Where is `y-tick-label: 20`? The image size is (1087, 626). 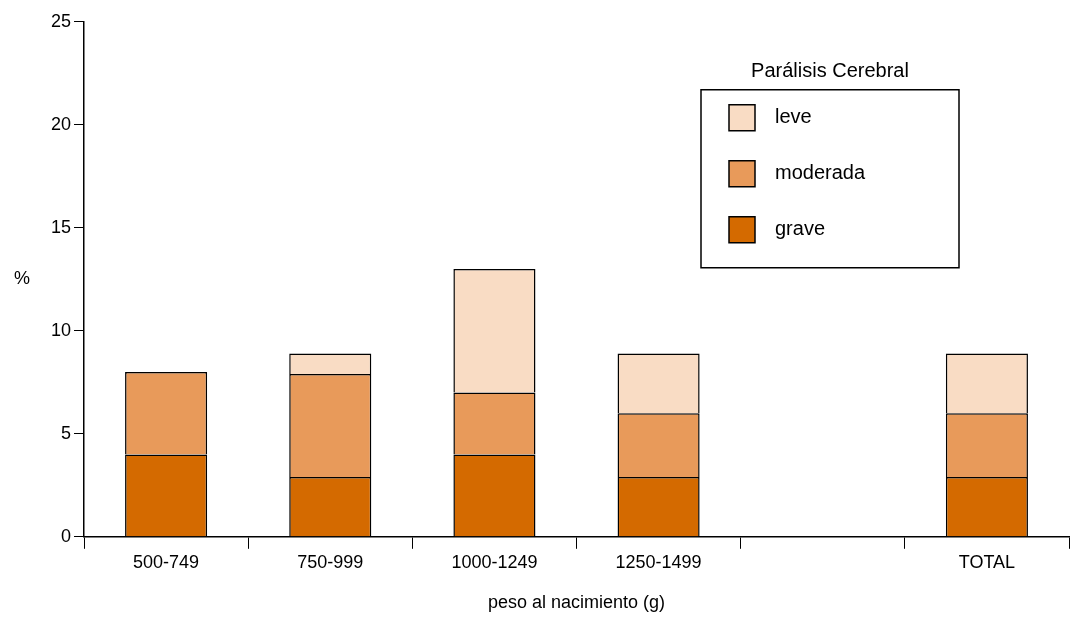 y-tick-label: 20 is located at coordinates (61, 123).